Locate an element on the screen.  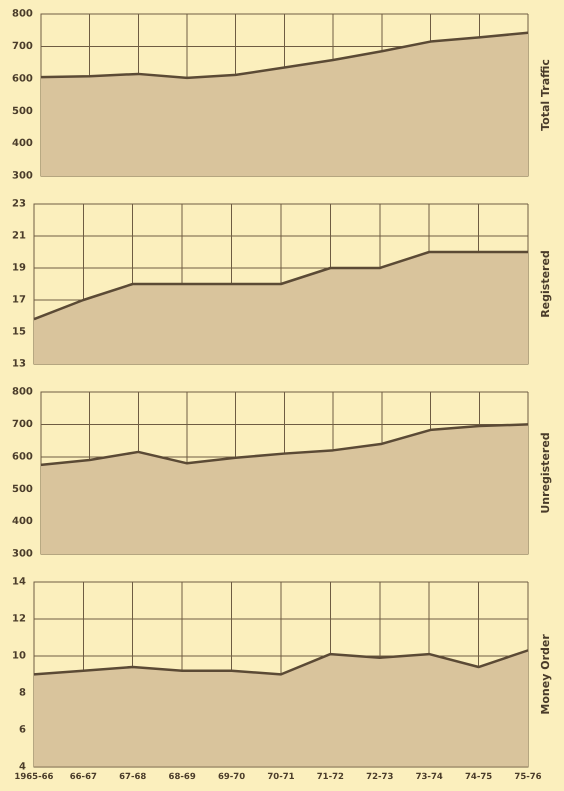
x-tick-label: 75-76 is located at coordinates (528, 777).